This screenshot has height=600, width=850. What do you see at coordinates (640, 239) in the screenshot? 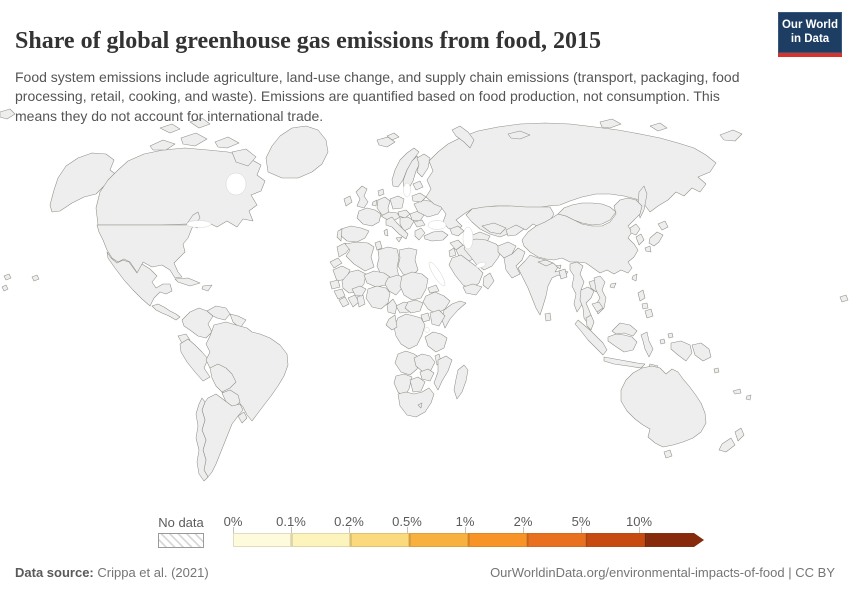
I see `country-south-korea` at bounding box center [640, 239].